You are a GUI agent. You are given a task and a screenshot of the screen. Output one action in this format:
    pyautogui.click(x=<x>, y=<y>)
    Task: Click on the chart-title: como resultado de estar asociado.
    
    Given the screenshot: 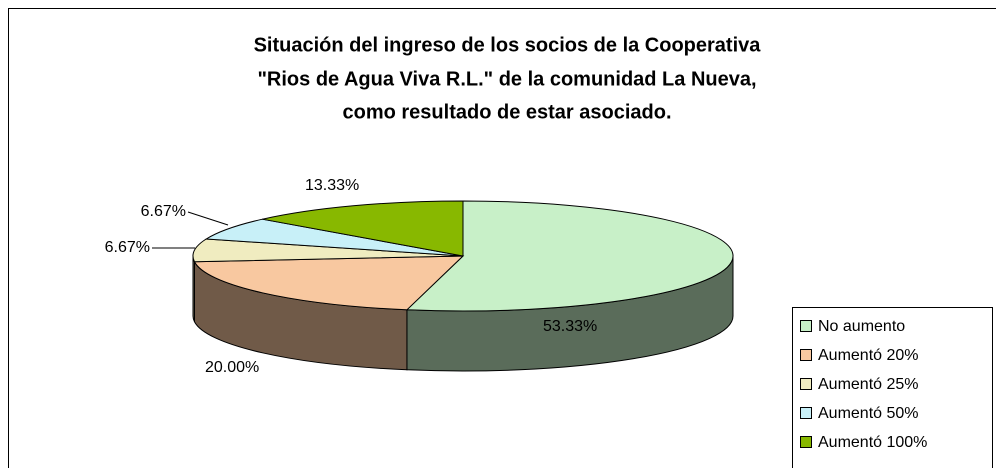 What is the action you would take?
    pyautogui.click(x=507, y=112)
    